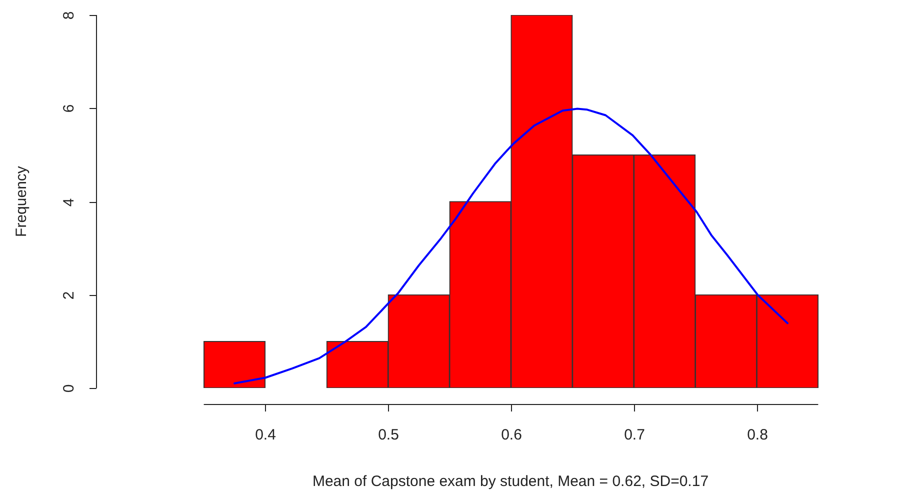  What do you see at coordinates (510, 481) in the screenshot?
I see `x-axis-title: Mean of Capstone exam by student, Mean = 0.62, SD=0.17` at bounding box center [510, 481].